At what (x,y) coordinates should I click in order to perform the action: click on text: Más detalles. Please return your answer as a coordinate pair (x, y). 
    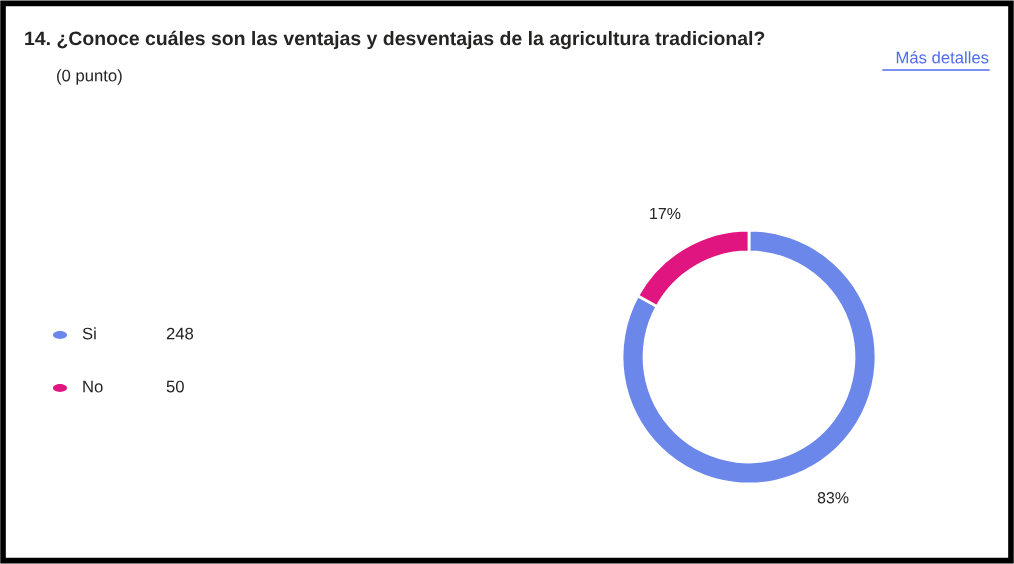
    Looking at the image, I should click on (942, 57).